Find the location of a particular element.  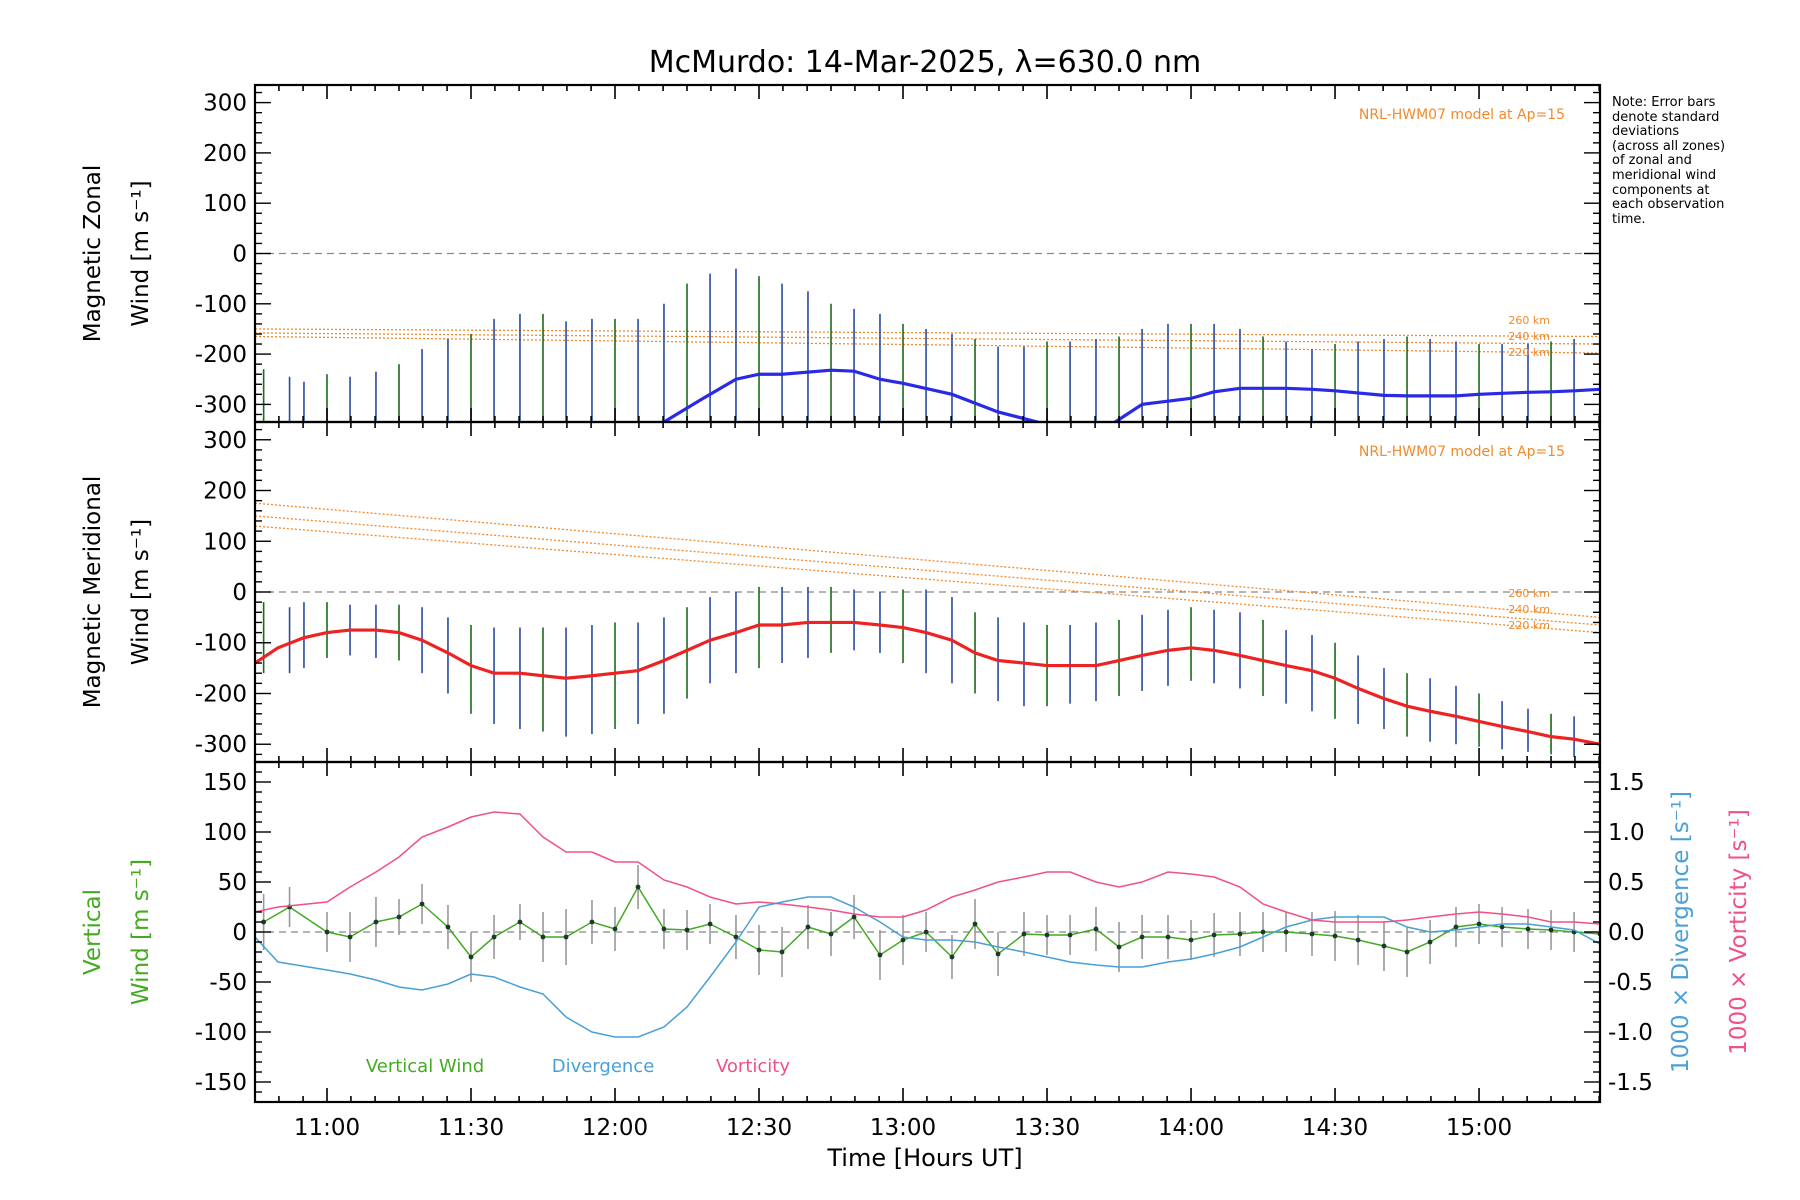

series-line-meridional-wind is located at coordinates (927, 683).